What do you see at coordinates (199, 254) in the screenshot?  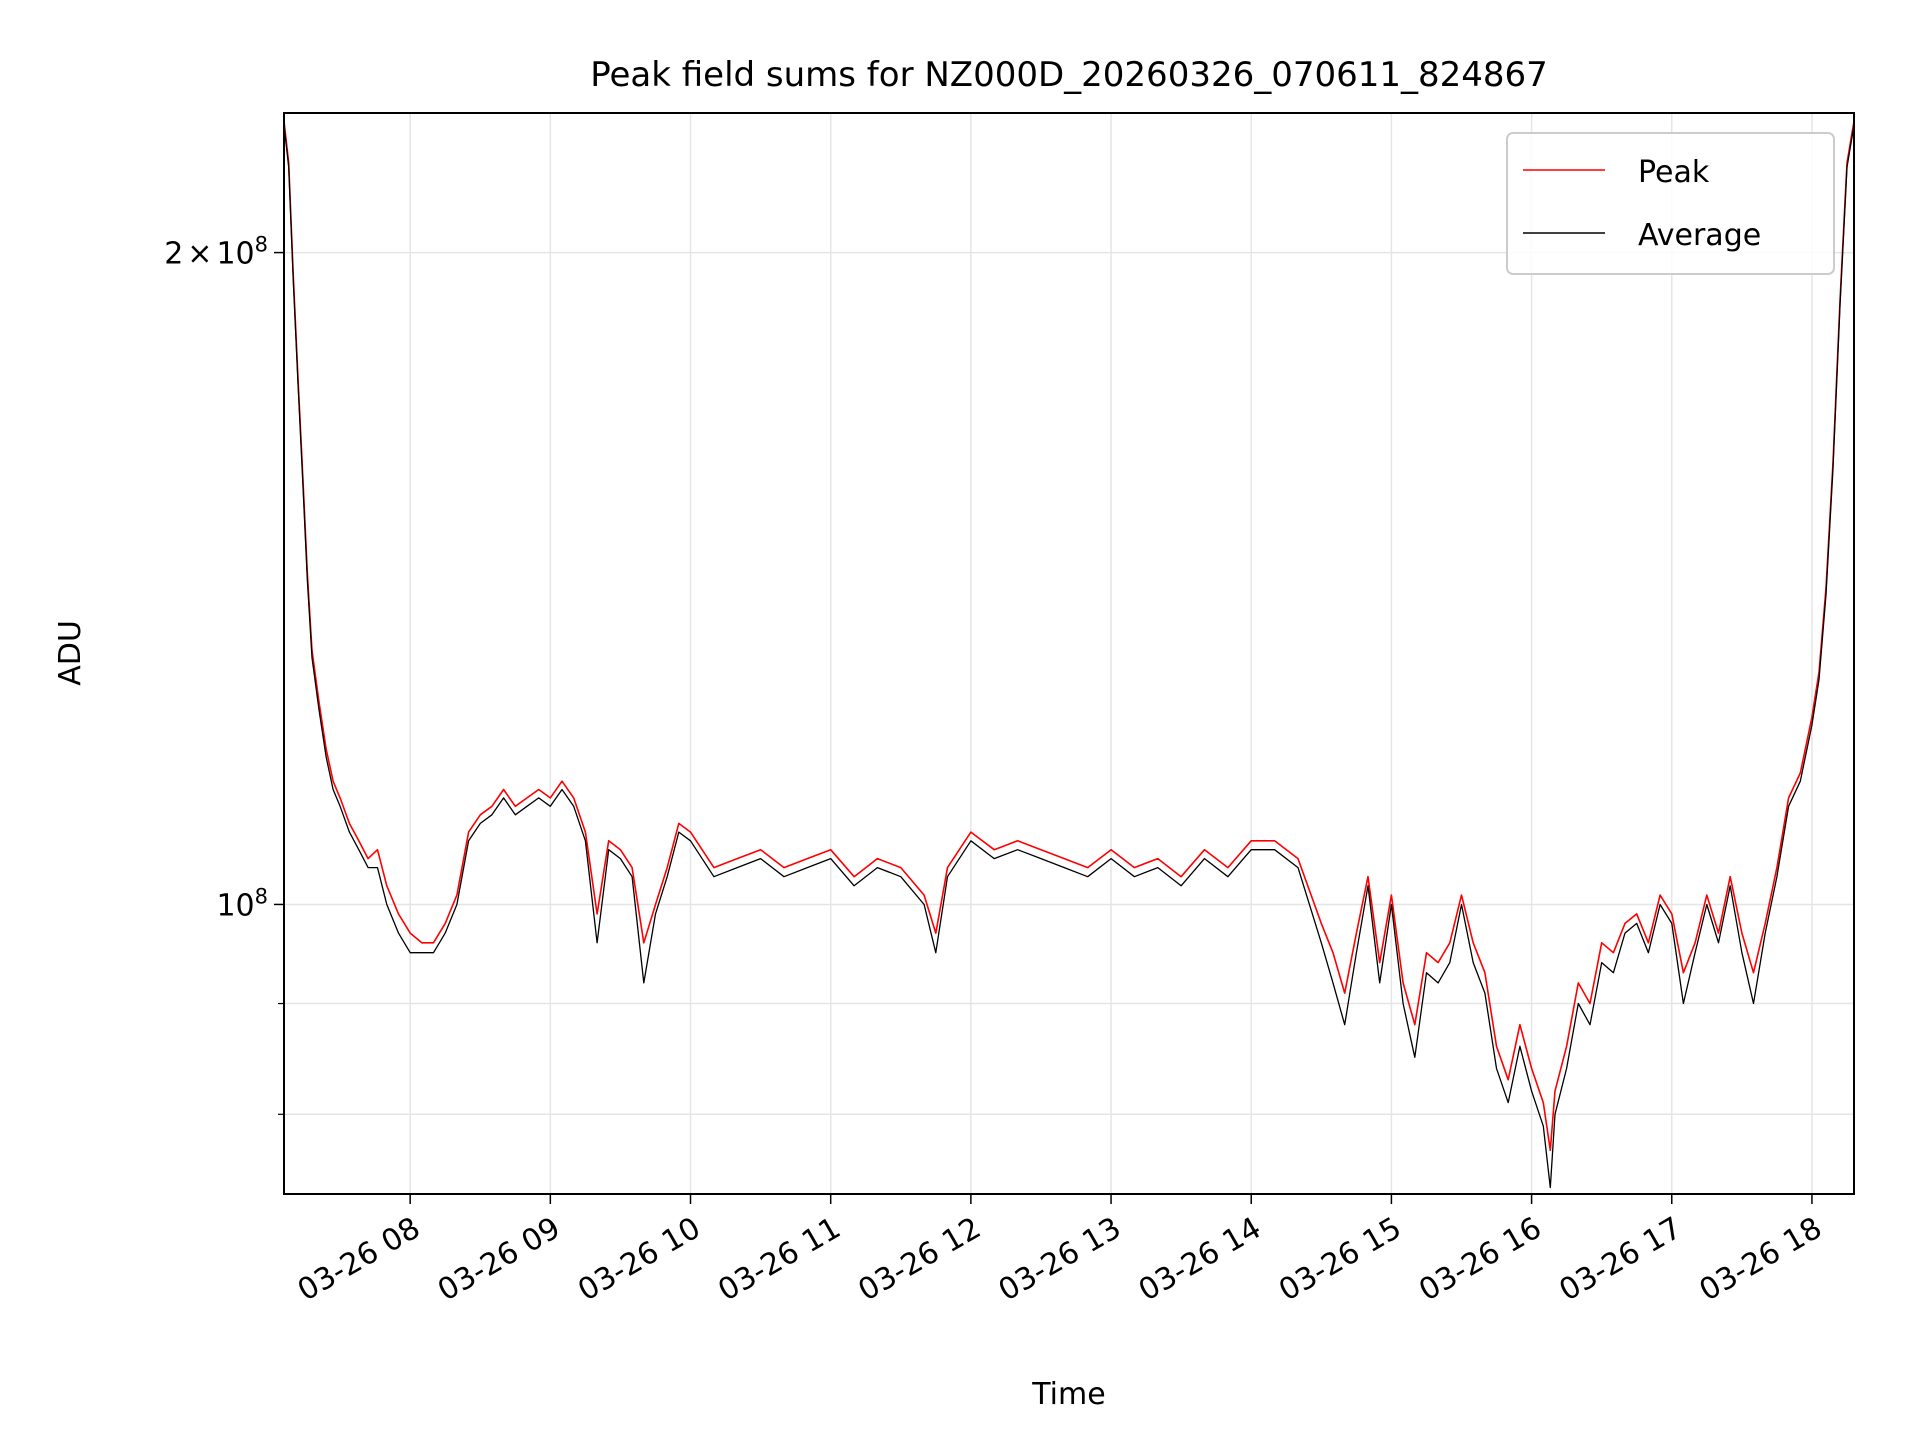 I see `y-tick-label-part: ×` at bounding box center [199, 254].